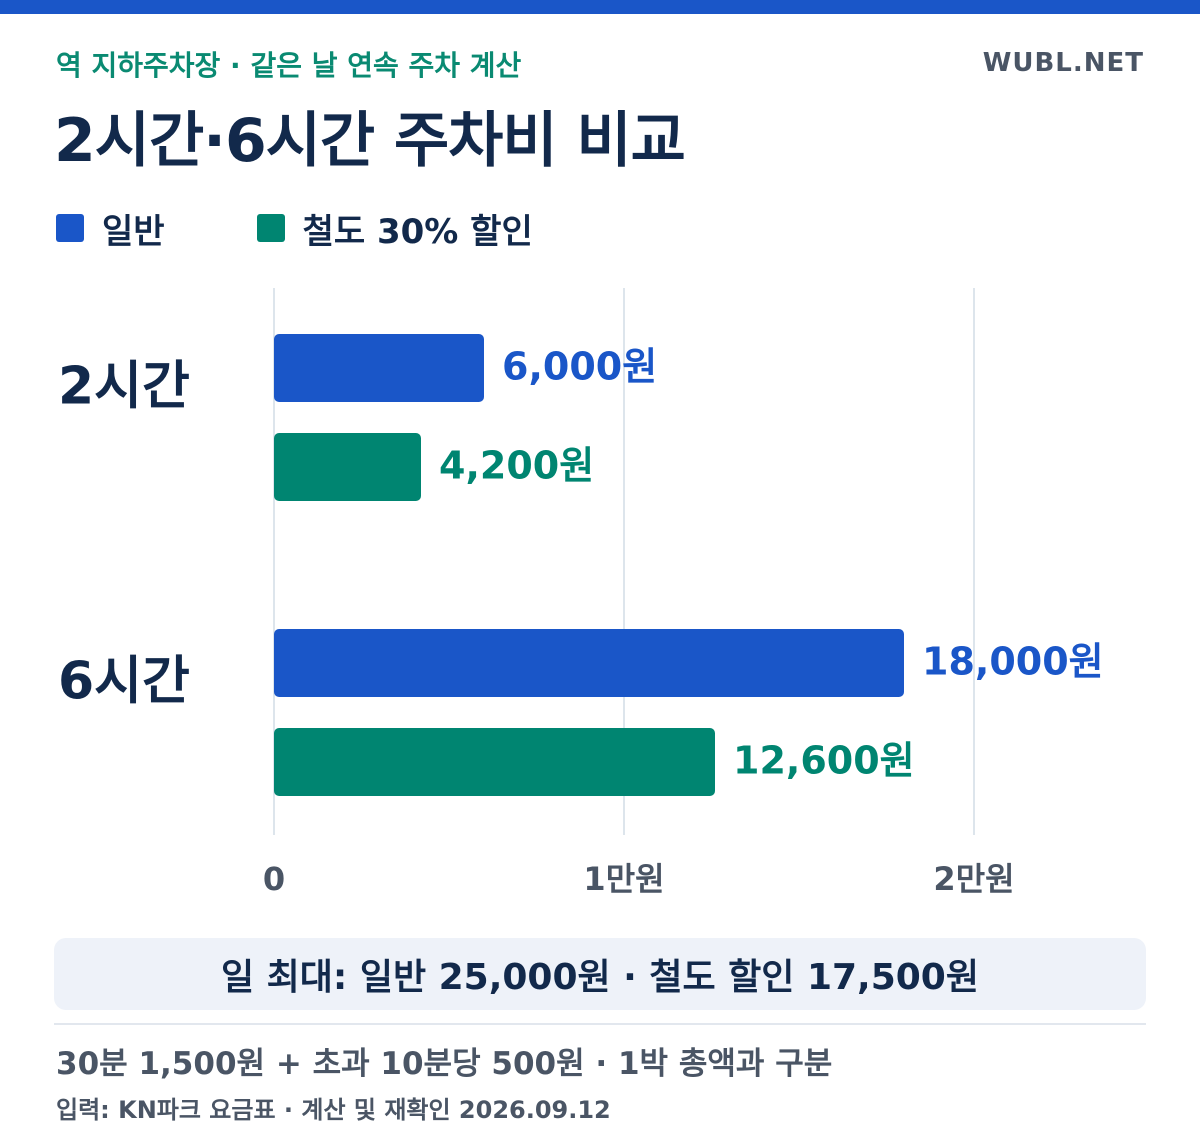 The width and height of the screenshot is (1200, 1140). Describe the element at coordinates (270, 228) in the screenshot. I see `legend-swatch-rail-discount` at that location.